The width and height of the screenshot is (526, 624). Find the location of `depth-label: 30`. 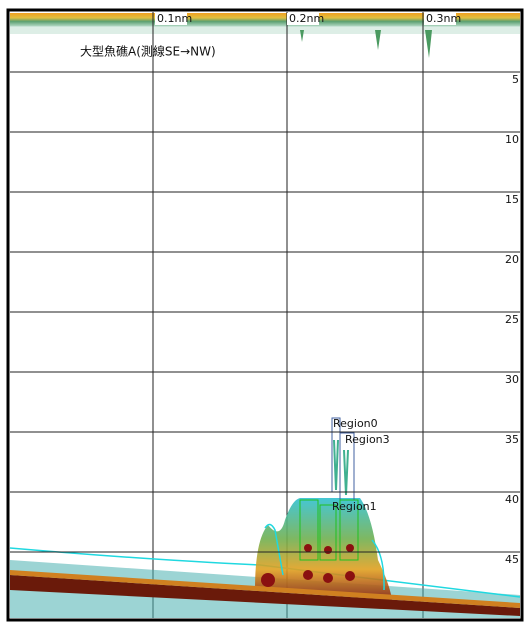

depth-label: 30 is located at coordinates (512, 379).